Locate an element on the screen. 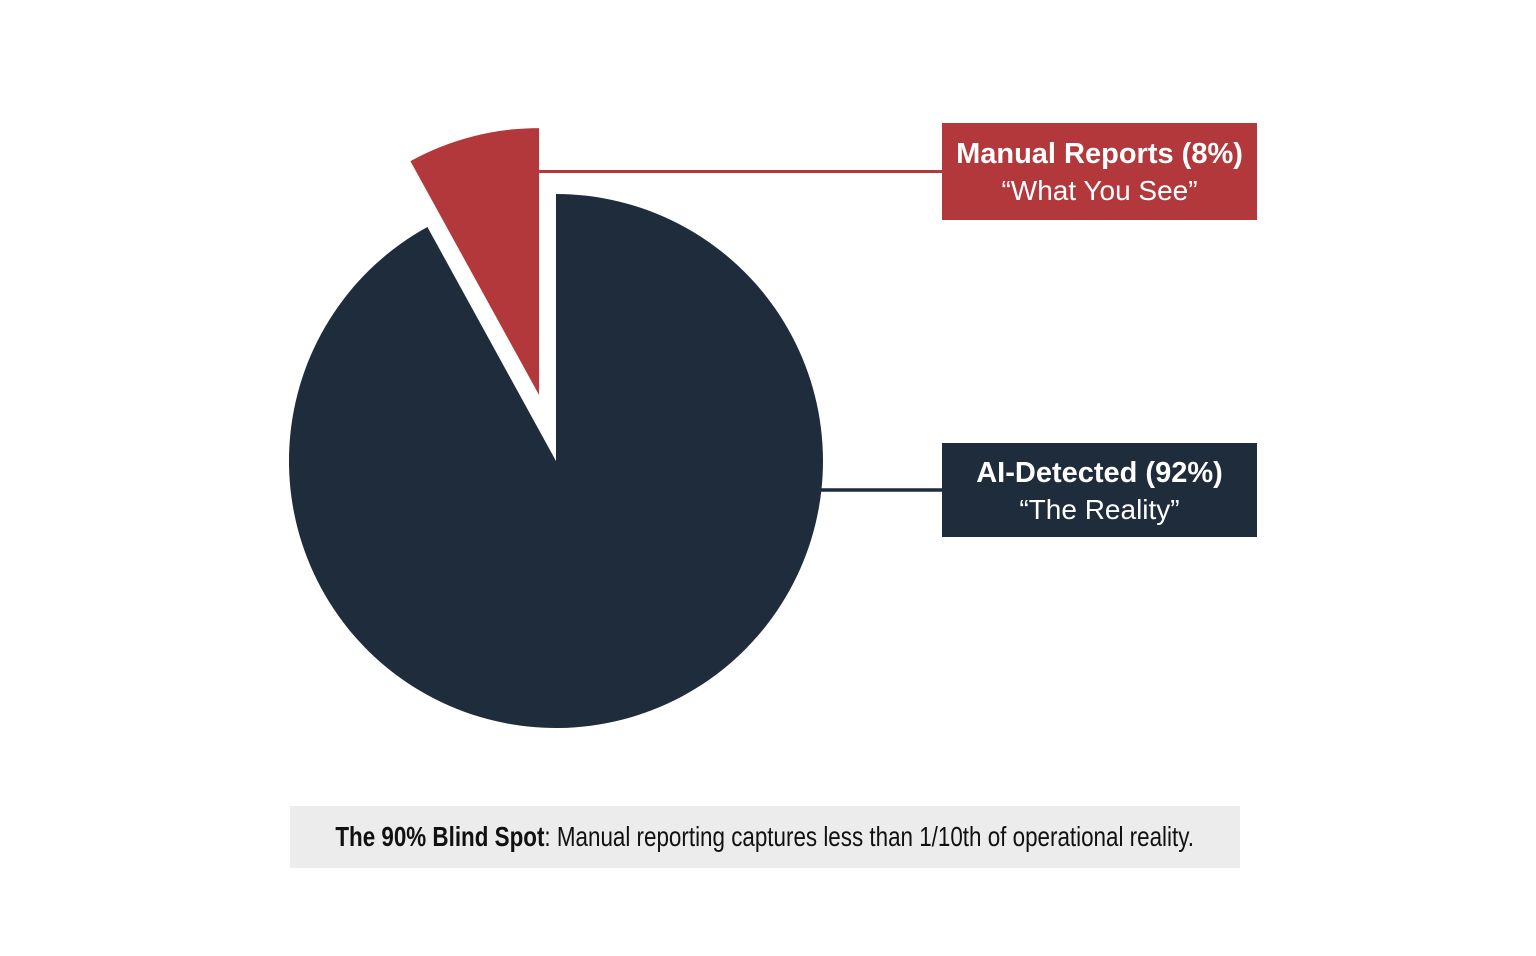 This screenshot has width=1536, height=956. pie-slice-manual-reports is located at coordinates (475, 262).